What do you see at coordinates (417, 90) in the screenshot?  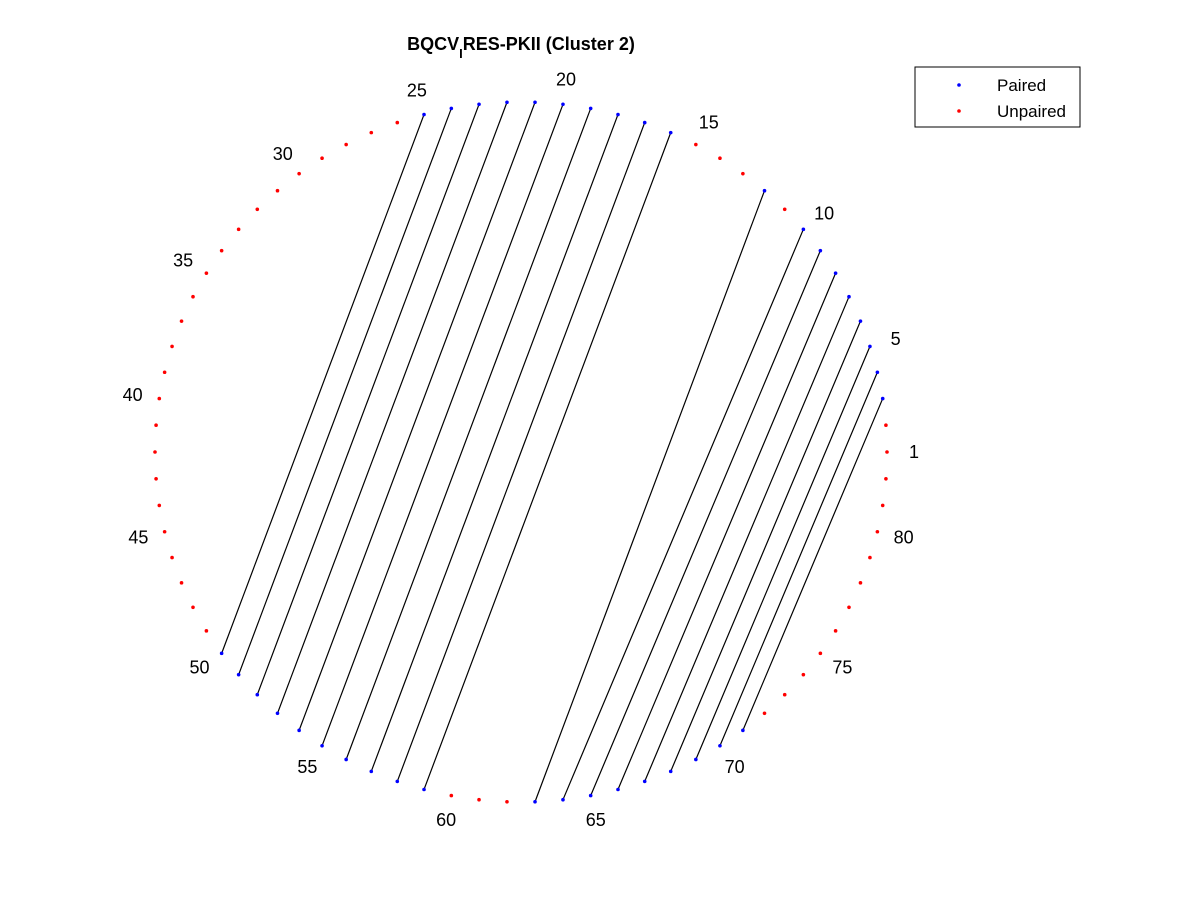 I see `position-label-25: 25` at bounding box center [417, 90].